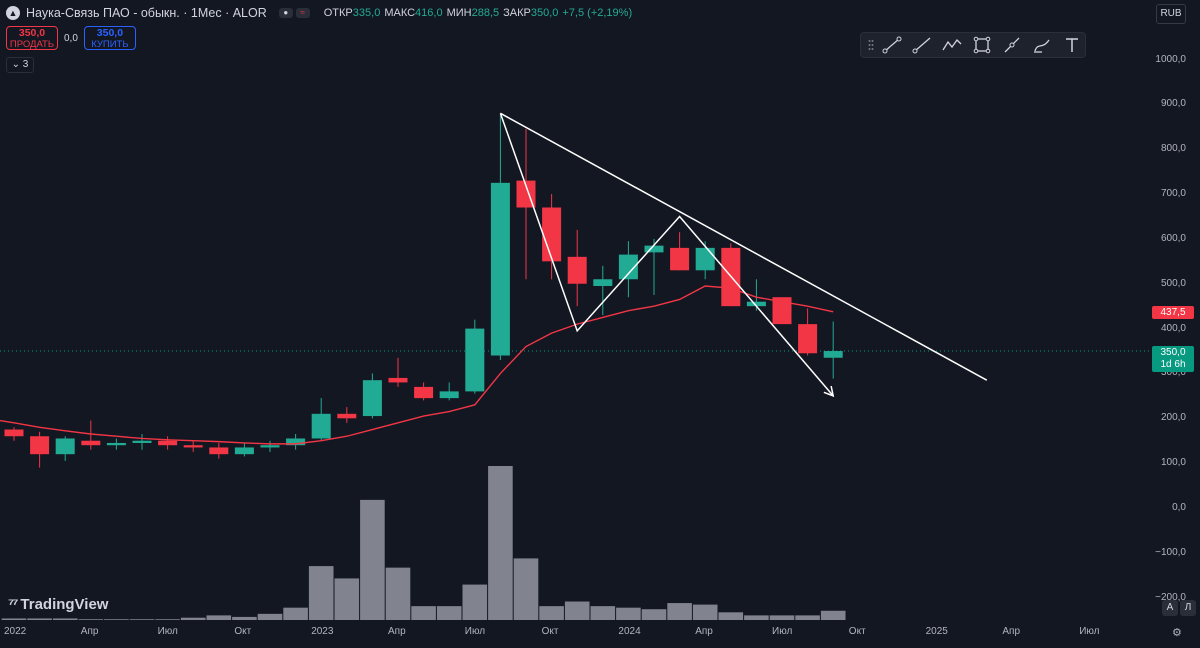  I want to click on ma-price-label: 437,5, so click(1173, 312).